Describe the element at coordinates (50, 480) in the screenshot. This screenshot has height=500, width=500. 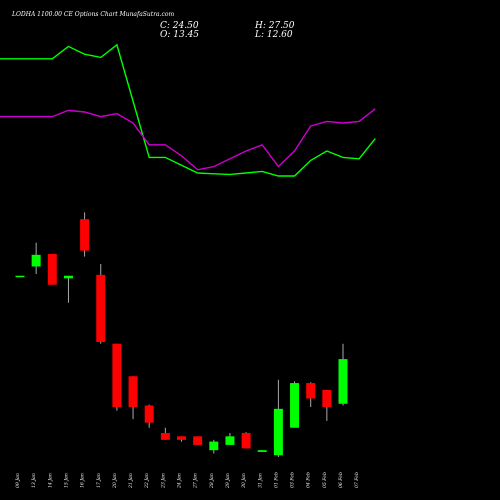
I see `x-tick-label: 14 Jan` at that location.